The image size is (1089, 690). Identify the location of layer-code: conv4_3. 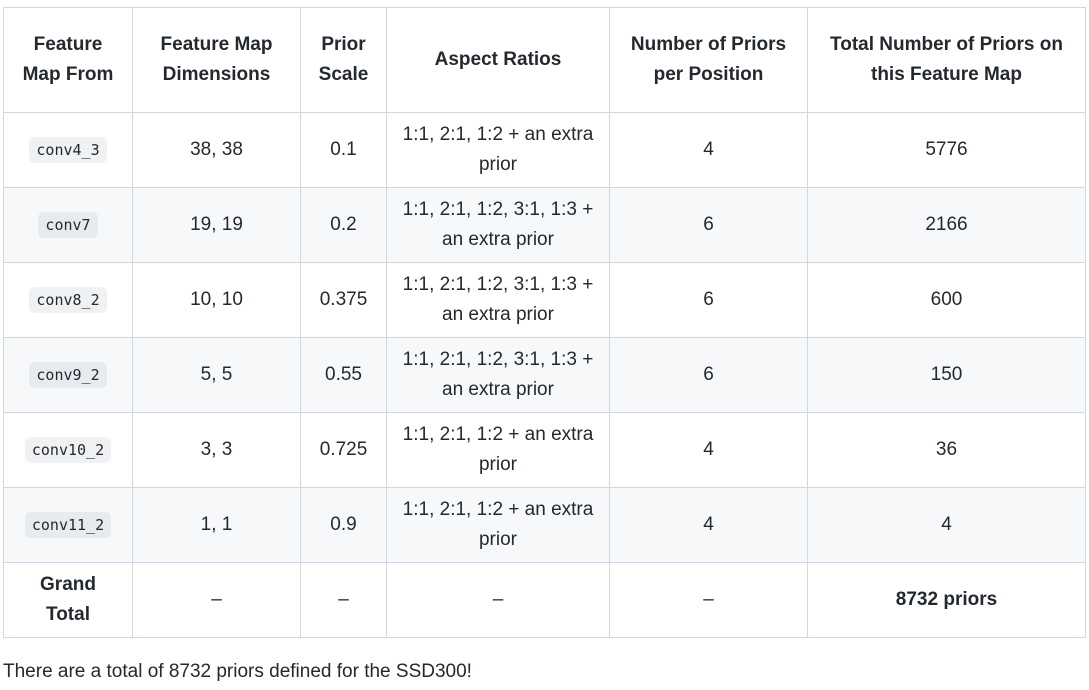
(68, 150).